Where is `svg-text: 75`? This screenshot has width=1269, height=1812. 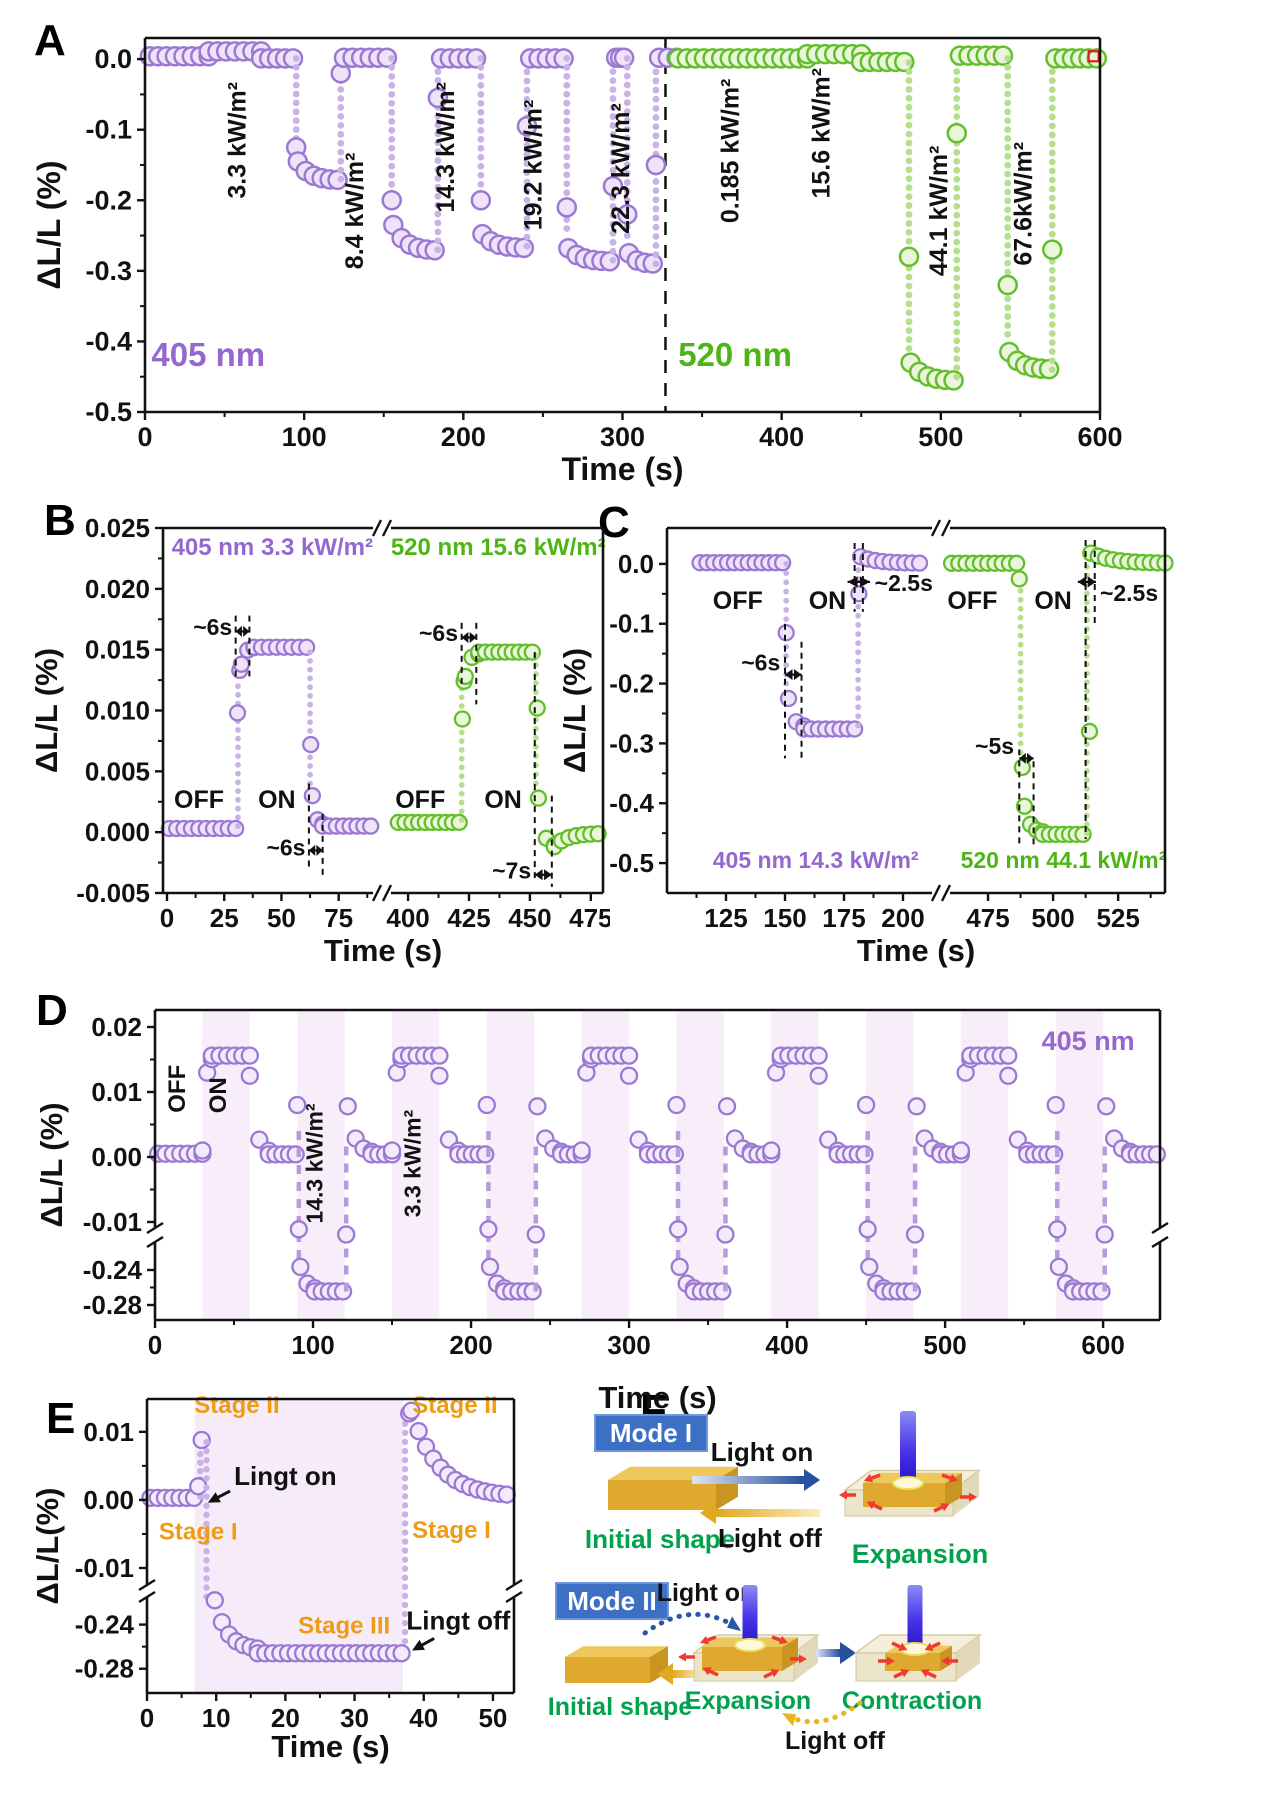
svg-text: 75 is located at coordinates (338, 918).